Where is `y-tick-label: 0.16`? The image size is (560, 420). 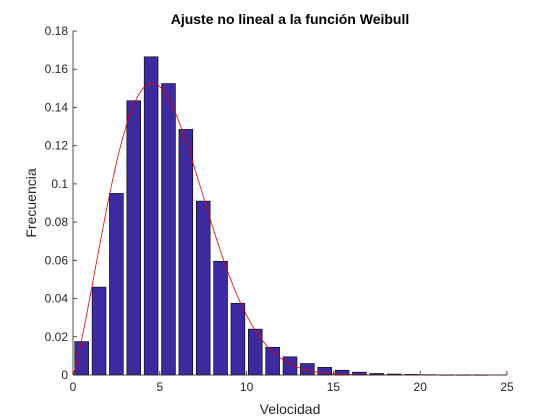 y-tick-label: 0.16 is located at coordinates (57, 69).